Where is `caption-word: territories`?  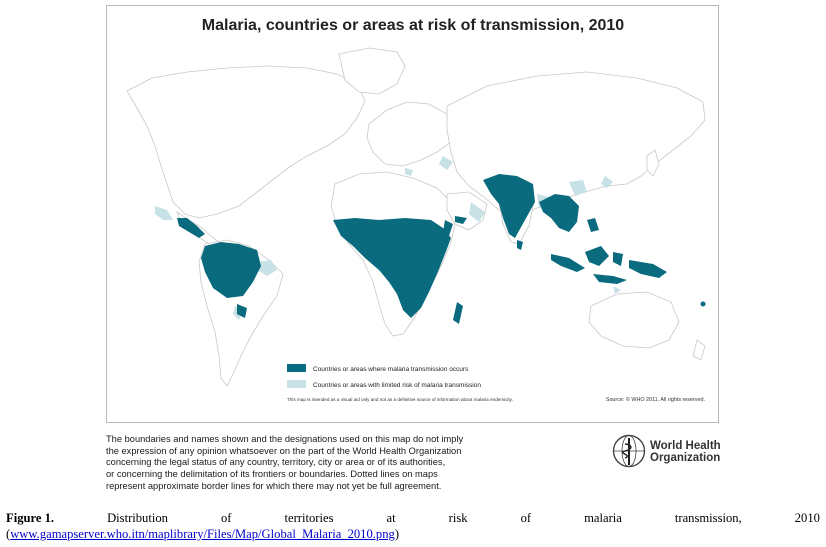
caption-word: territories is located at coordinates (309, 518).